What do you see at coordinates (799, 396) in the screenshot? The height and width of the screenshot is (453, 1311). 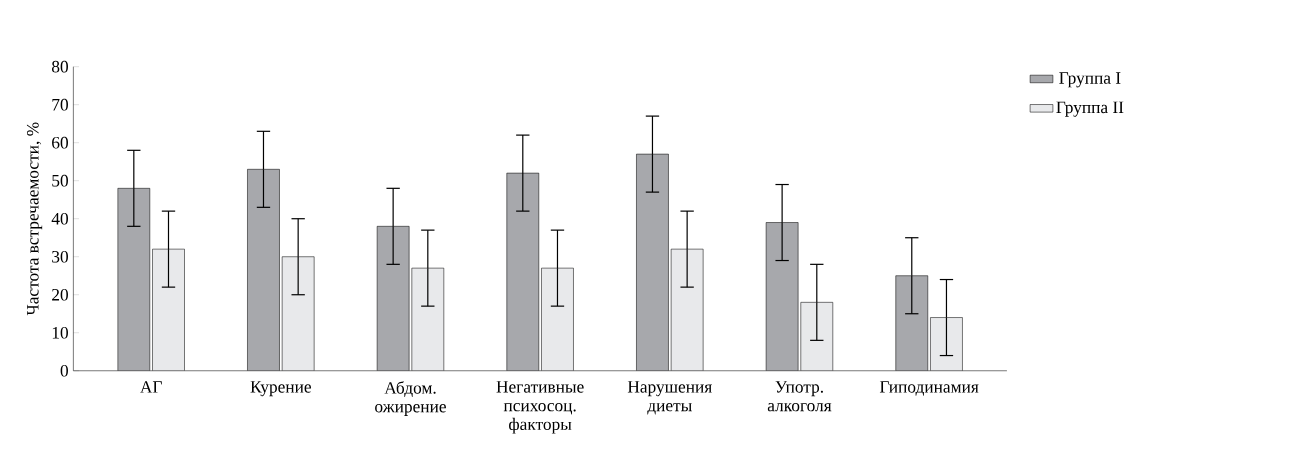 I see `x-tick-label: Употр. алкоголя` at bounding box center [799, 396].